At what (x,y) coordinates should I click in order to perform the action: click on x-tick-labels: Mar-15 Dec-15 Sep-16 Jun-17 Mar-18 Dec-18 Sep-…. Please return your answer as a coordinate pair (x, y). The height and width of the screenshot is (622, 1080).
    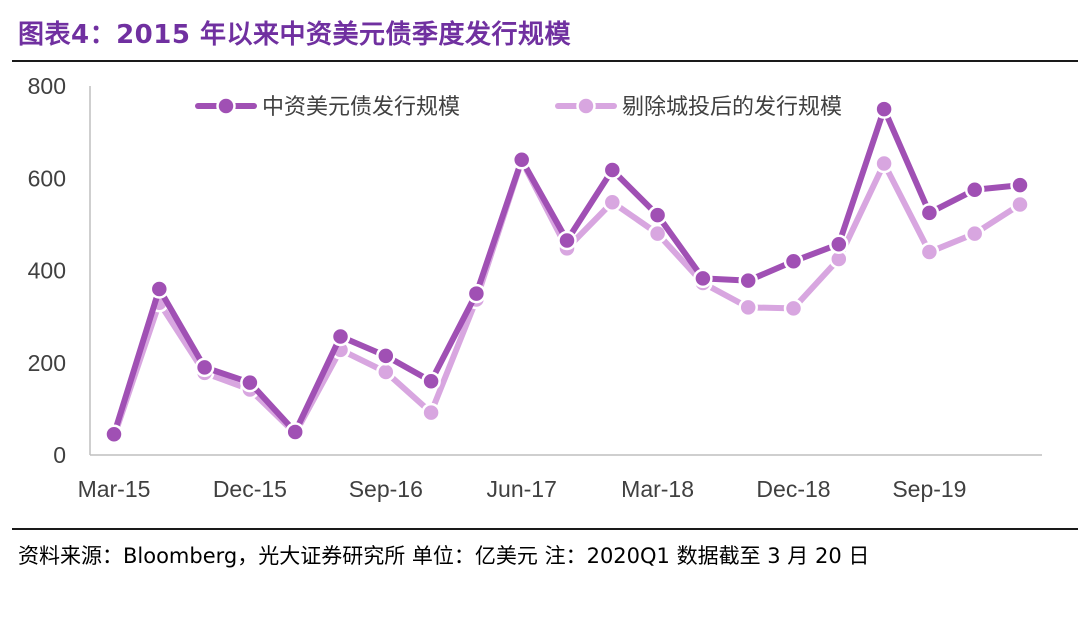
    Looking at the image, I should click on (522, 489).